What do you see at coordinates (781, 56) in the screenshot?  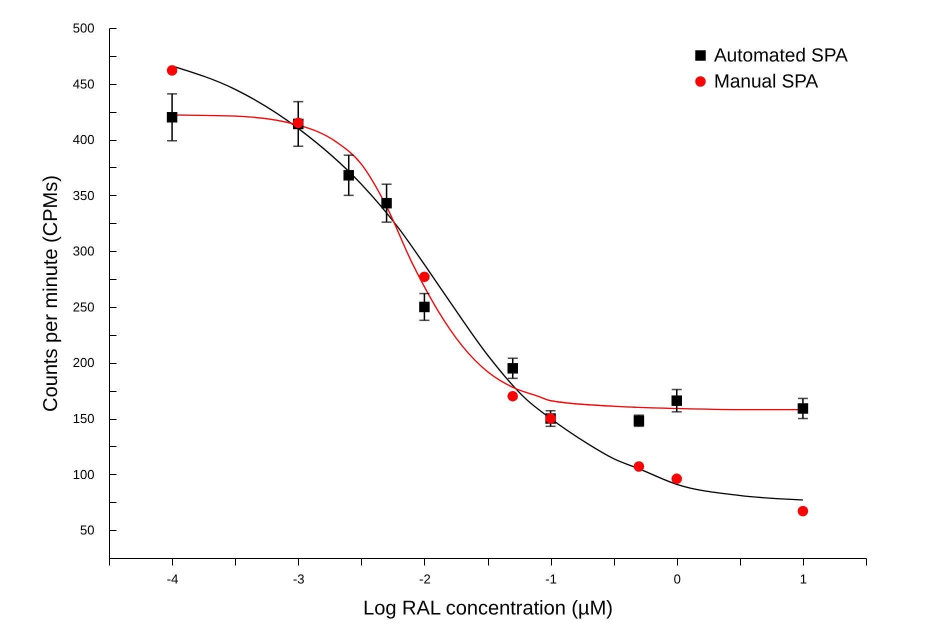 I see `legend-label: Automated SPA` at bounding box center [781, 56].